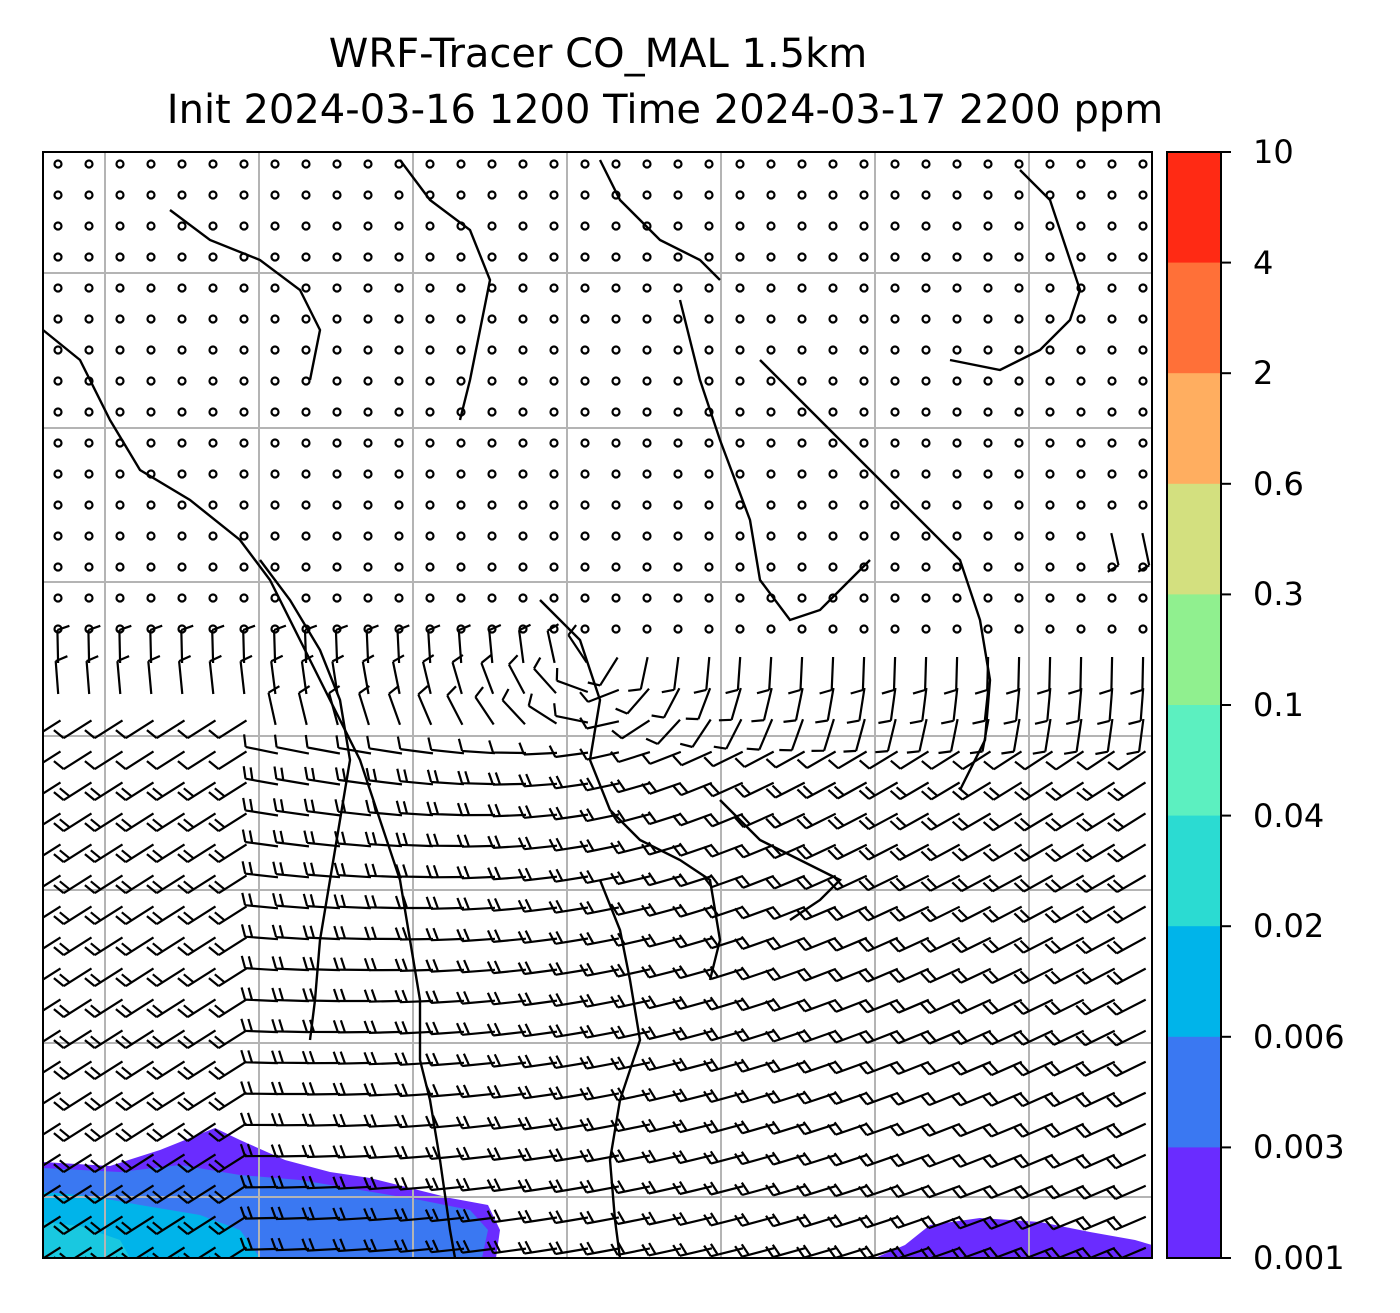  I want to click on tracer-plume-southwest-core, so click(86, 1240).